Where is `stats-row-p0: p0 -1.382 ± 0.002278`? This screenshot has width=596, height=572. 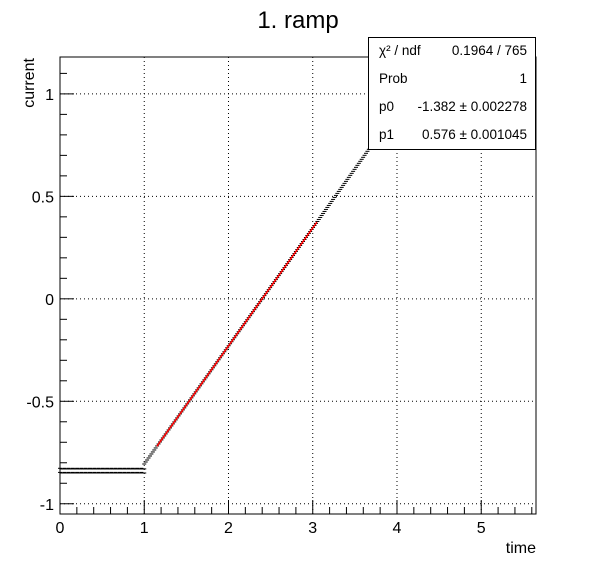
stats-row-p0: p0 -1.382 ± 0.002278 is located at coordinates (452, 108).